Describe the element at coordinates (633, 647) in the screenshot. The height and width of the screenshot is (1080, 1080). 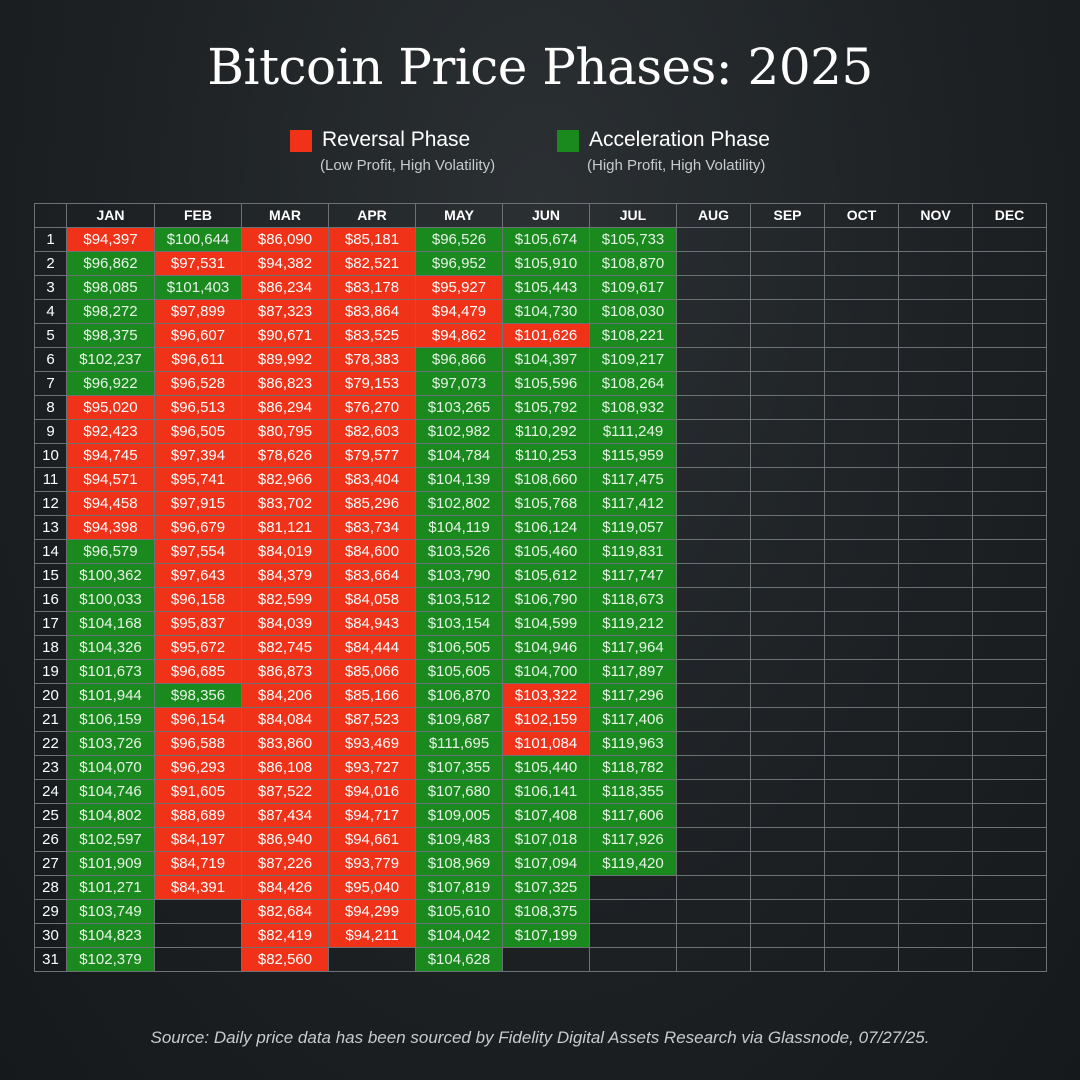
I see `price-cell: $117,964` at that location.